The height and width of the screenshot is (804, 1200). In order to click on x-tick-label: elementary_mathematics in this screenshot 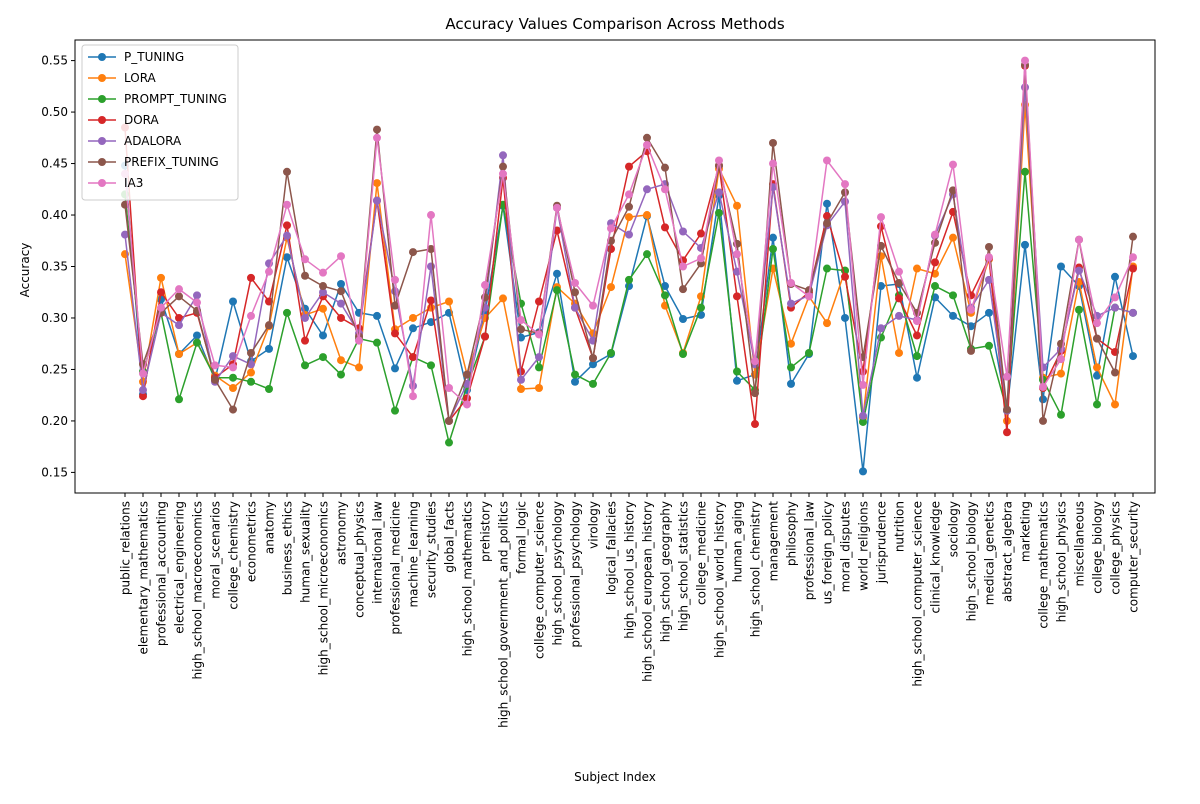, I will do `click(144, 578)`.